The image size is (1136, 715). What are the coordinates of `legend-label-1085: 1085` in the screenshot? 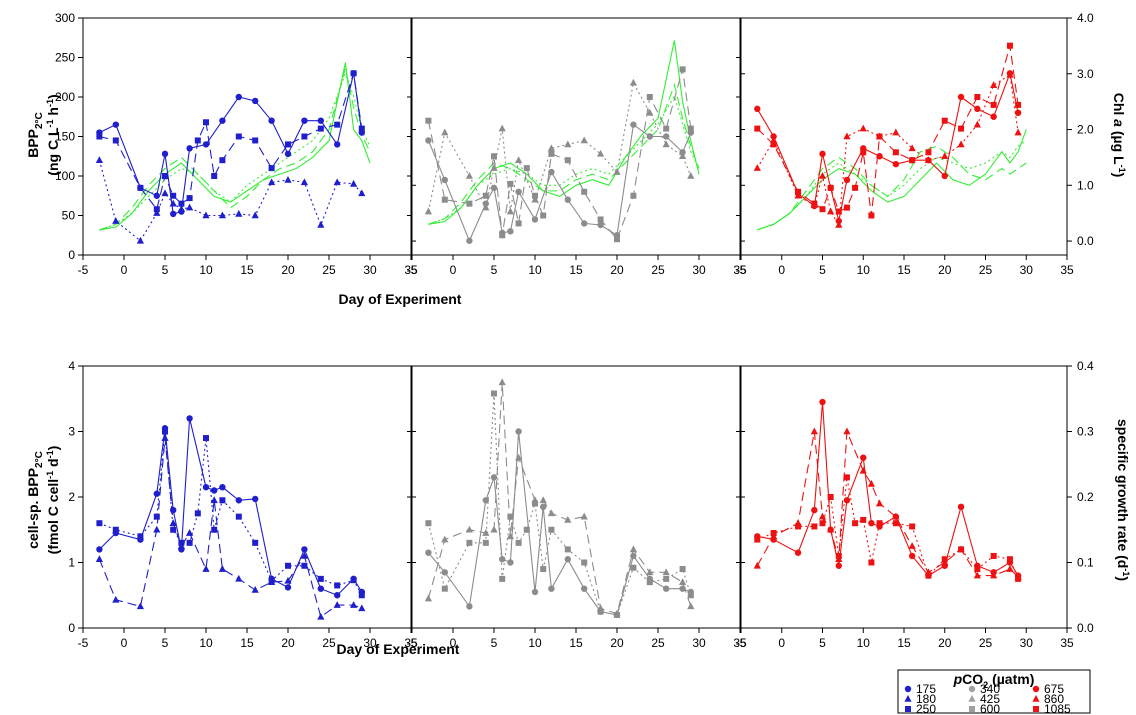 It's located at (1057, 708).